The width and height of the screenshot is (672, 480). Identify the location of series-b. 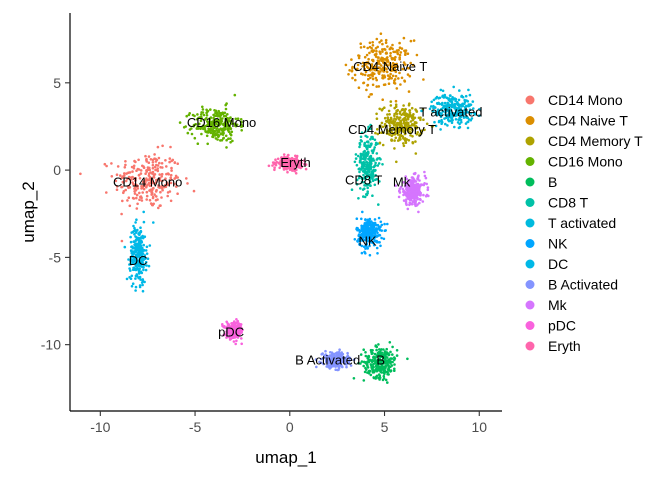
(380, 362).